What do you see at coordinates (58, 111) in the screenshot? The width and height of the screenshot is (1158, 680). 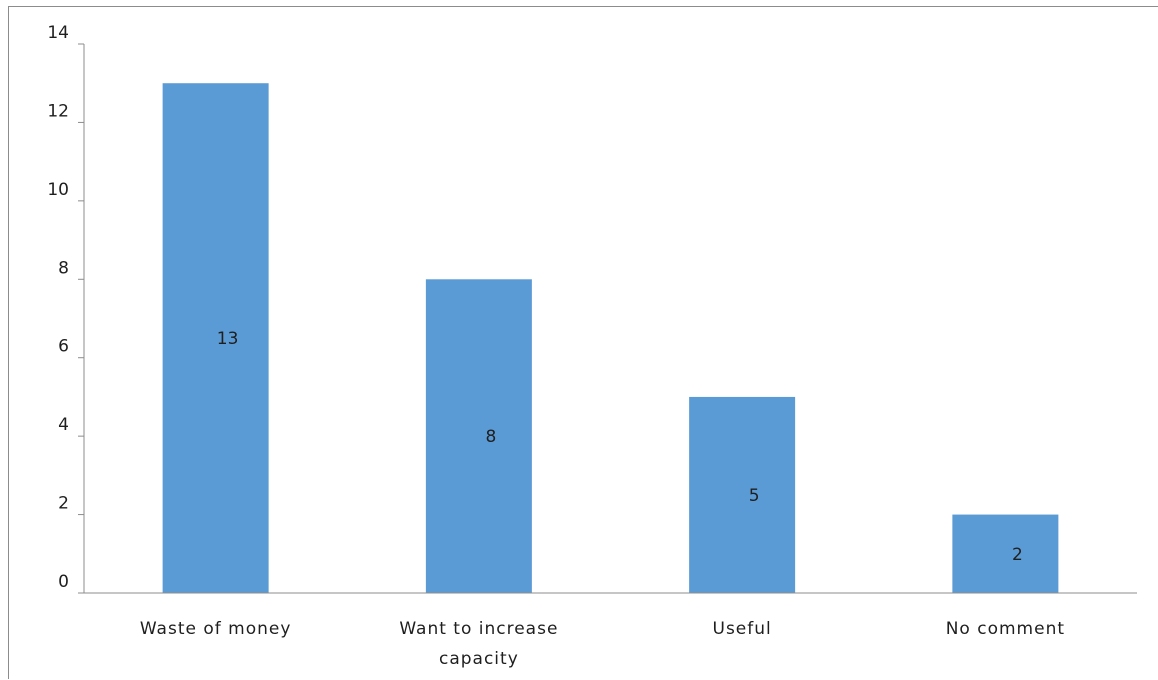 I see `y-tick-label: 12` at bounding box center [58, 111].